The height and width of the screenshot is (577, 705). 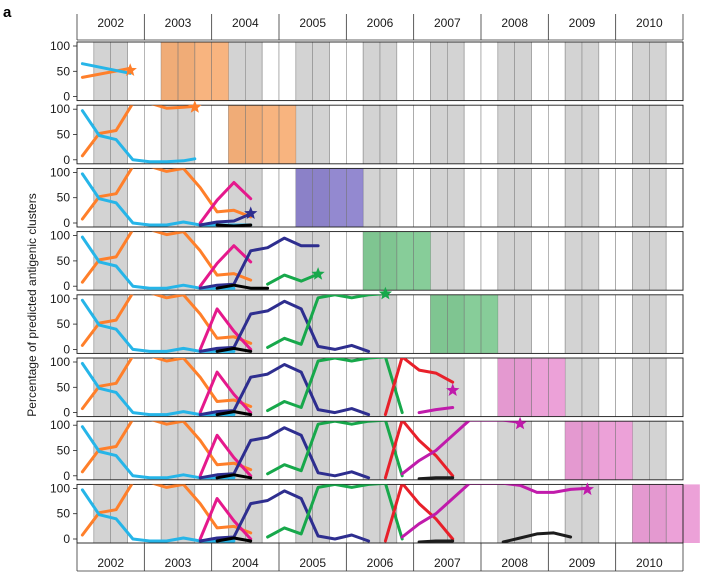 I want to click on bottom-year-label: 2002, so click(x=110, y=563).